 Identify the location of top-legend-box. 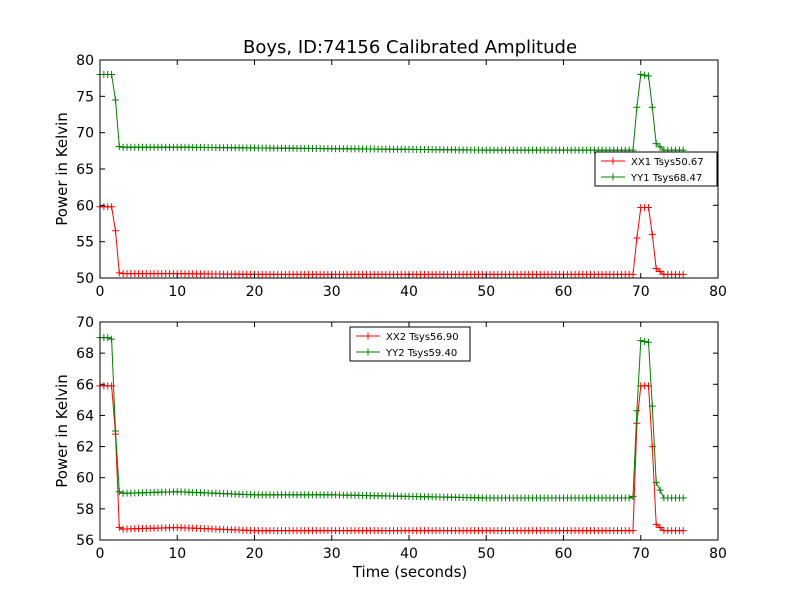
(656, 169).